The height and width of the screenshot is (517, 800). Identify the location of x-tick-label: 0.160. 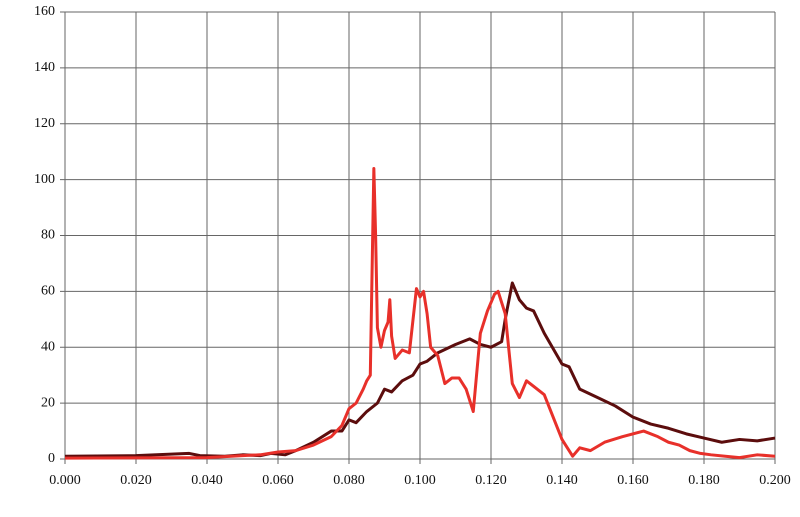
(633, 480).